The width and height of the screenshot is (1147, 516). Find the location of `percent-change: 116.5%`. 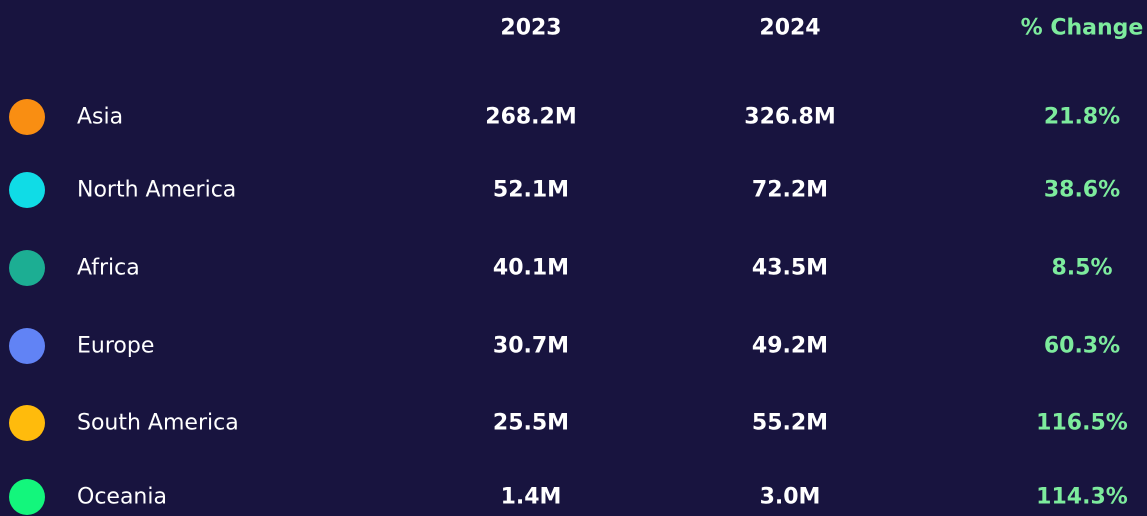

percent-change: 116.5% is located at coordinates (1082, 423).